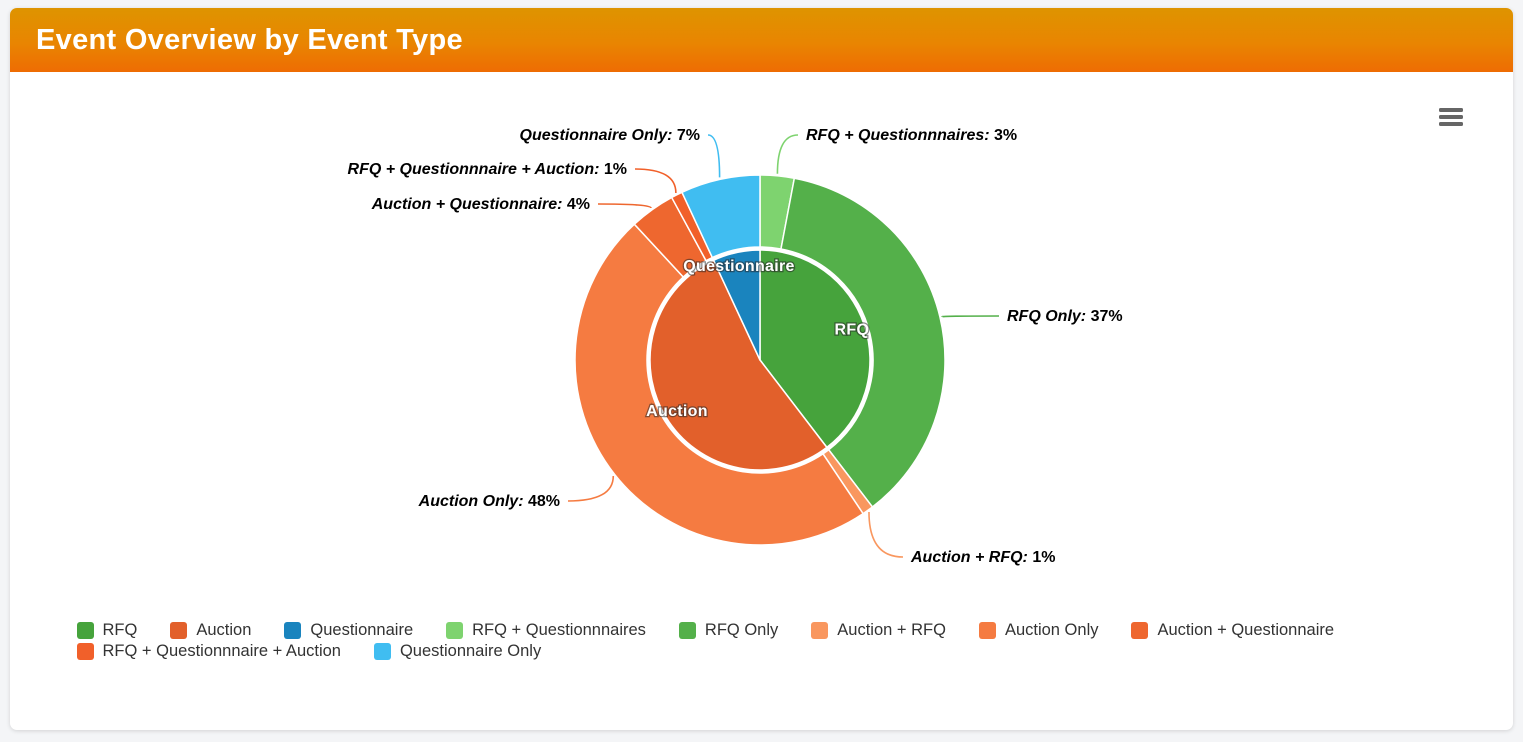 The width and height of the screenshot is (1523, 742). What do you see at coordinates (487, 169) in the screenshot?
I see `data-label-rfq-questionnnaire-auction: RFQ + Questionnnaire + Auction: 1%` at bounding box center [487, 169].